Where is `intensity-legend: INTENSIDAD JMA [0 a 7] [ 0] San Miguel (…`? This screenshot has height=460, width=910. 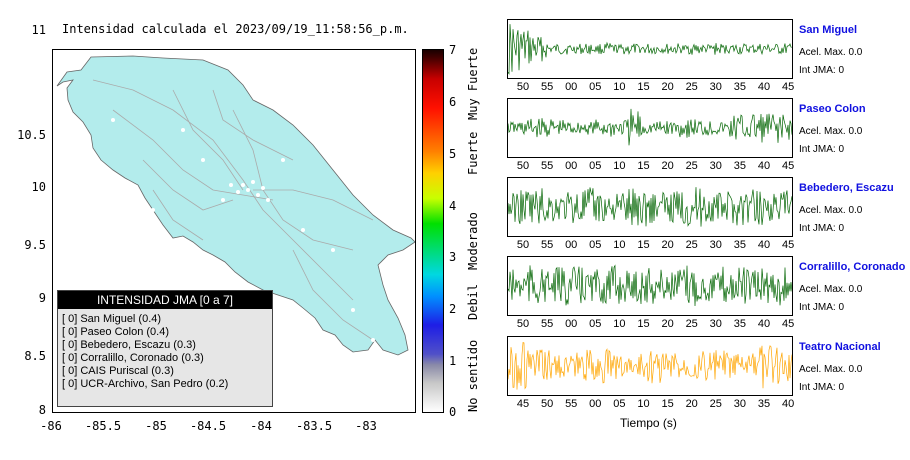 intensity-legend: INTENSIDAD JMA [0 a 7] [ 0] San Miguel (… is located at coordinates (165, 348).